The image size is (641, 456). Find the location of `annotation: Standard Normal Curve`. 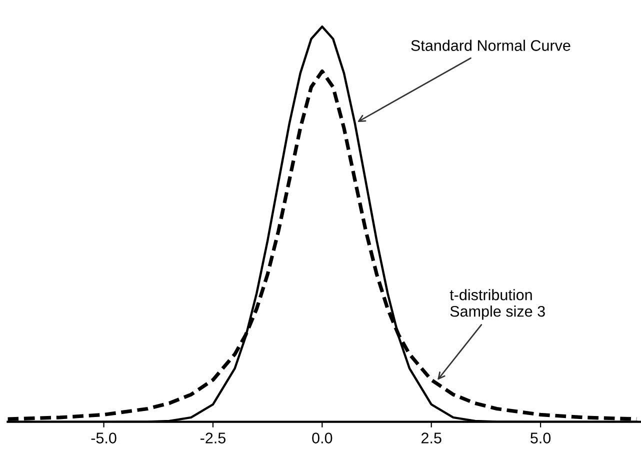

annotation: Standard Normal Curve is located at coordinates (490, 45).